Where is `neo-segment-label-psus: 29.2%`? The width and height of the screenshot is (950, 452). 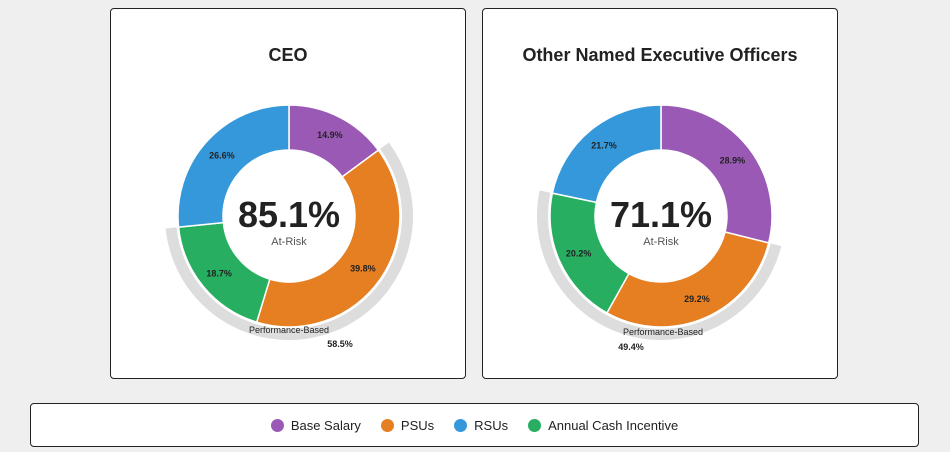
neo-segment-label-psus: 29.2% is located at coordinates (697, 299).